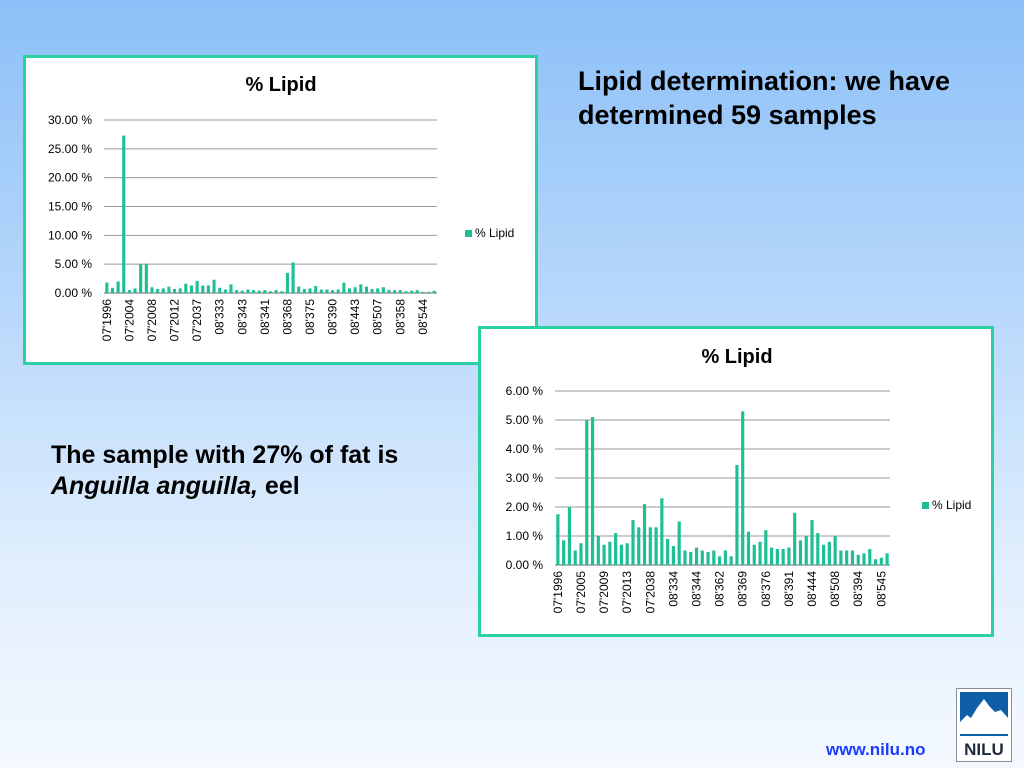  Describe the element at coordinates (310, 317) in the screenshot. I see `x-tick-label: 08'375` at that location.